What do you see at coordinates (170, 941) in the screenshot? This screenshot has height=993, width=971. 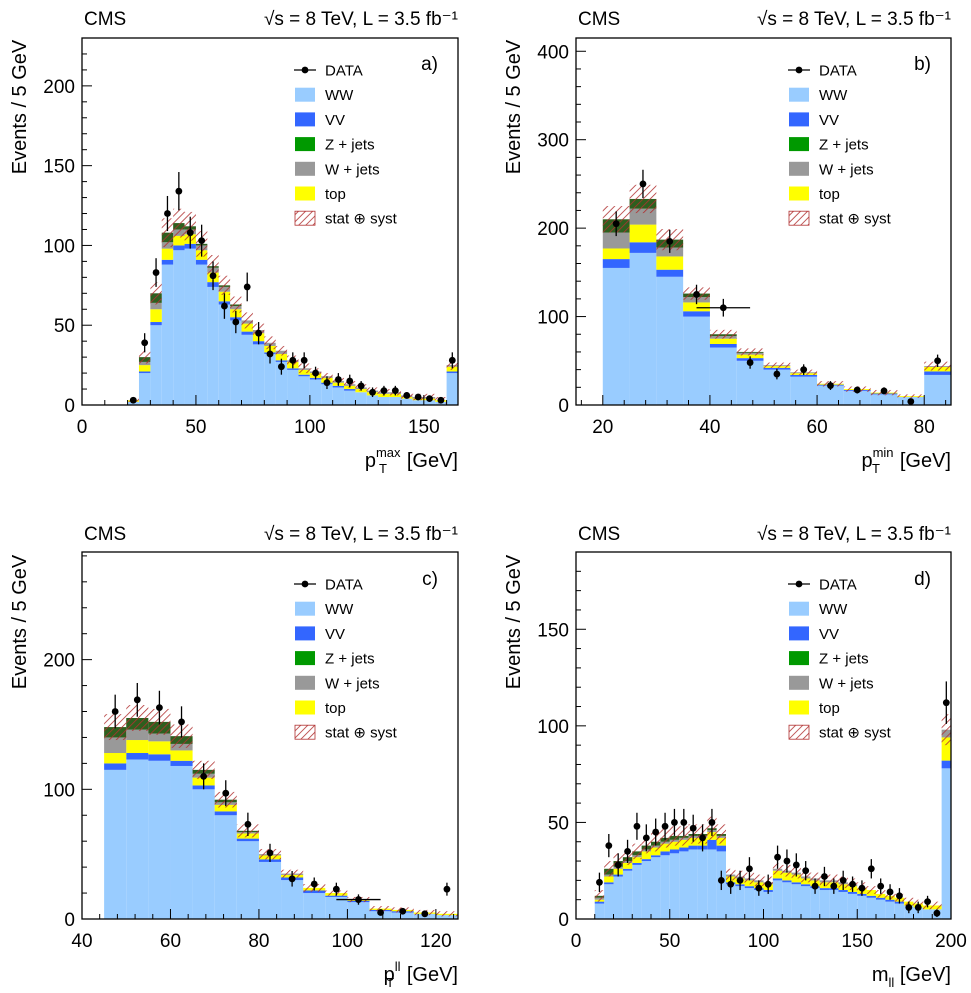 I see `x-tick-label: 60` at bounding box center [170, 941].